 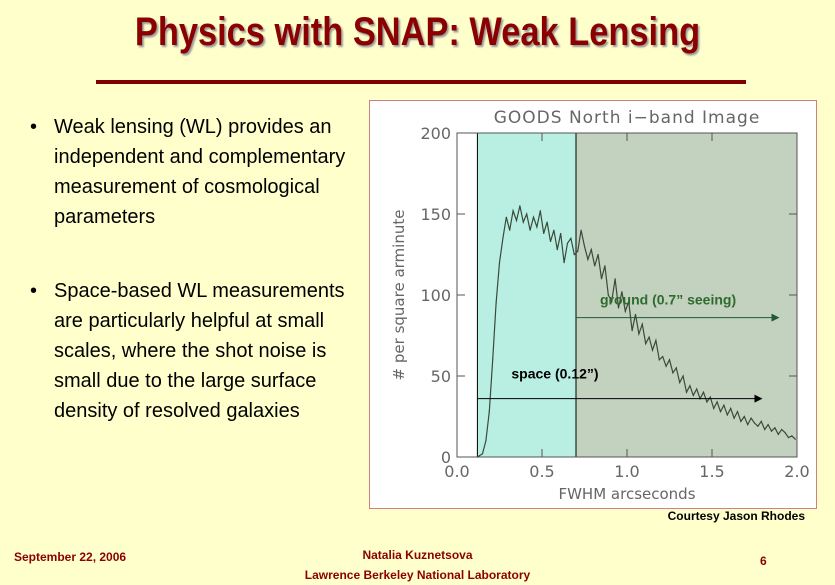 I want to click on footer-institution: Lawrence Berkeley National Laboratory, so click(x=417, y=575).